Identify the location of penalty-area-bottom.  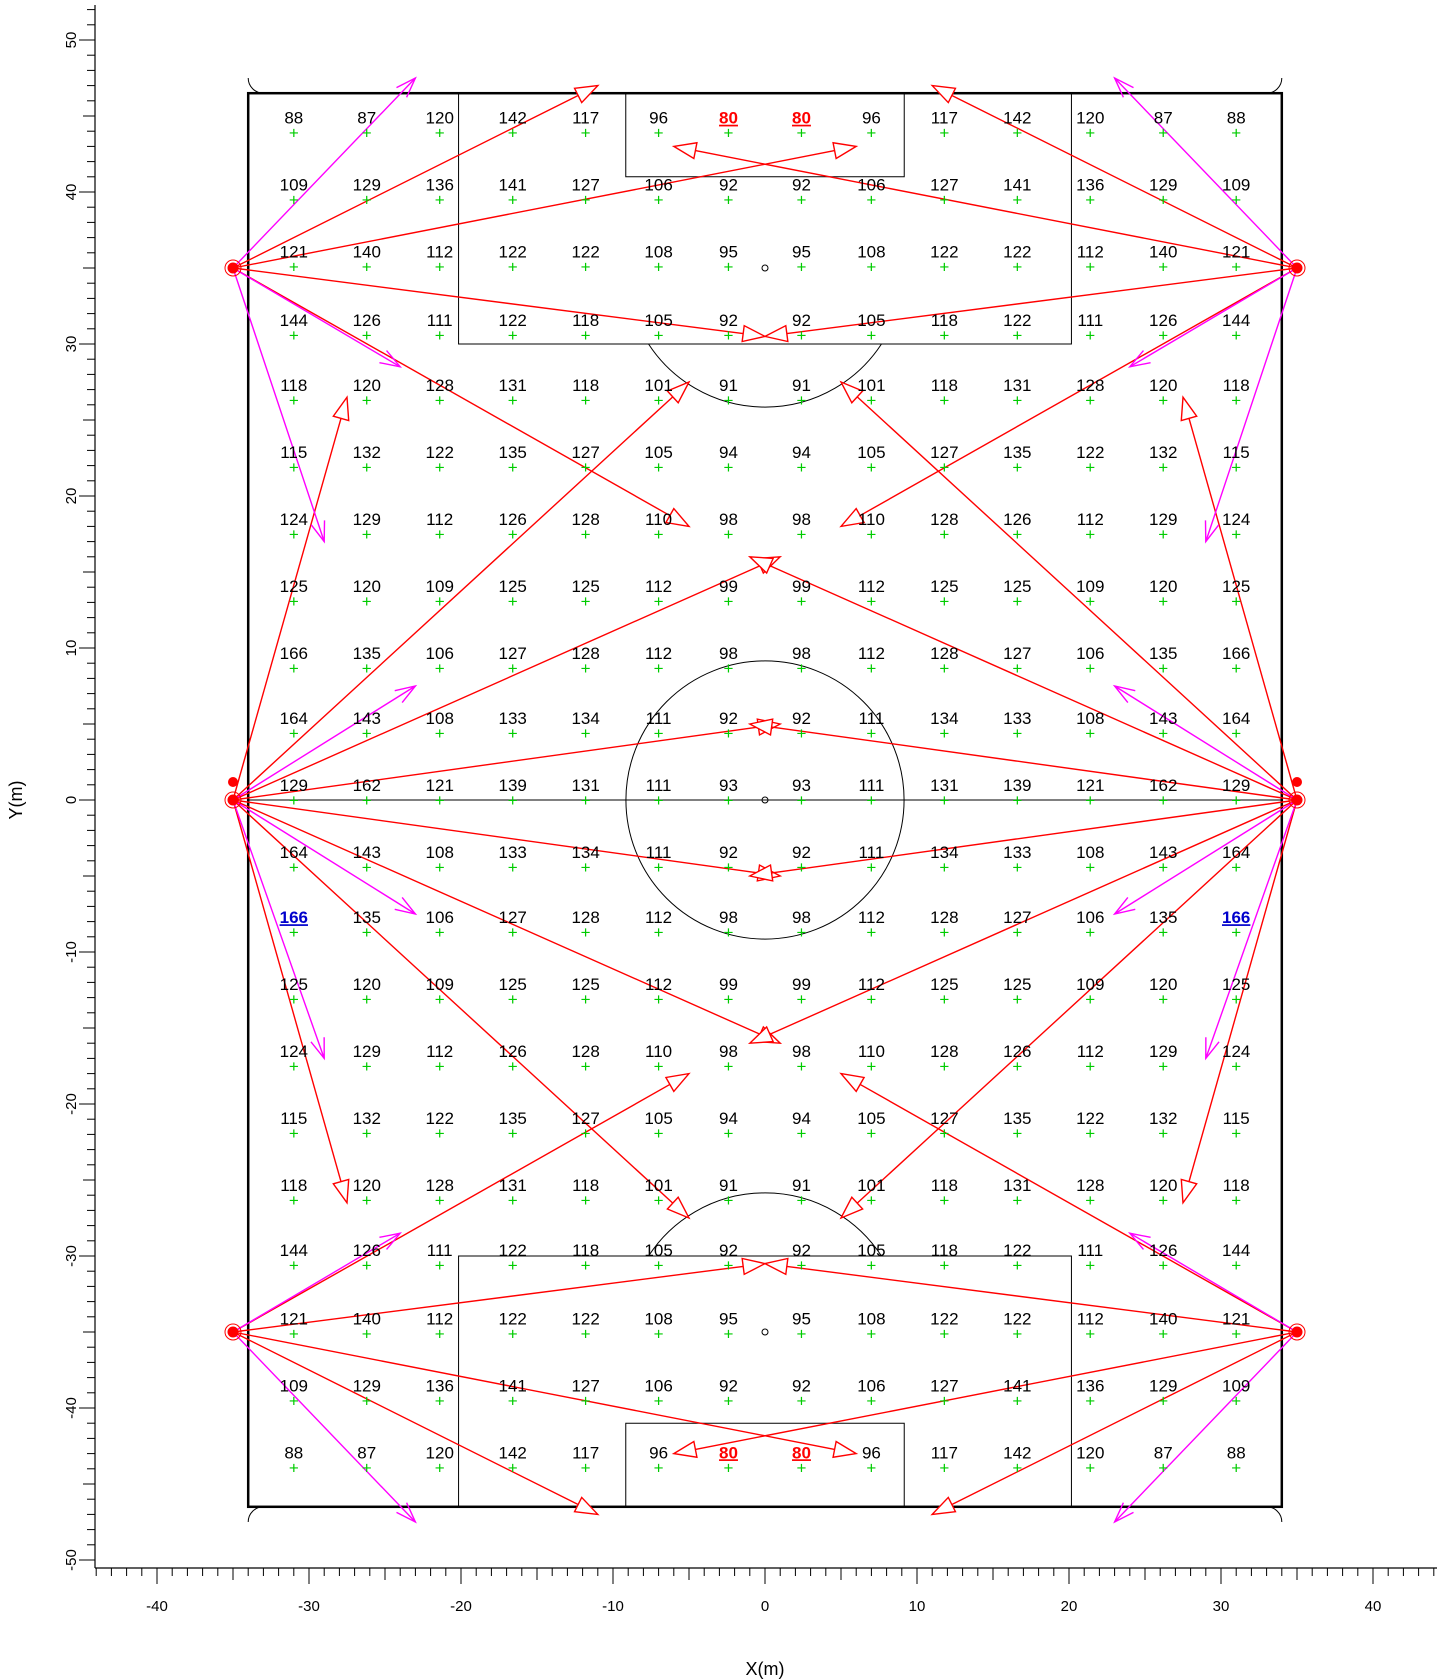
(765, 1381).